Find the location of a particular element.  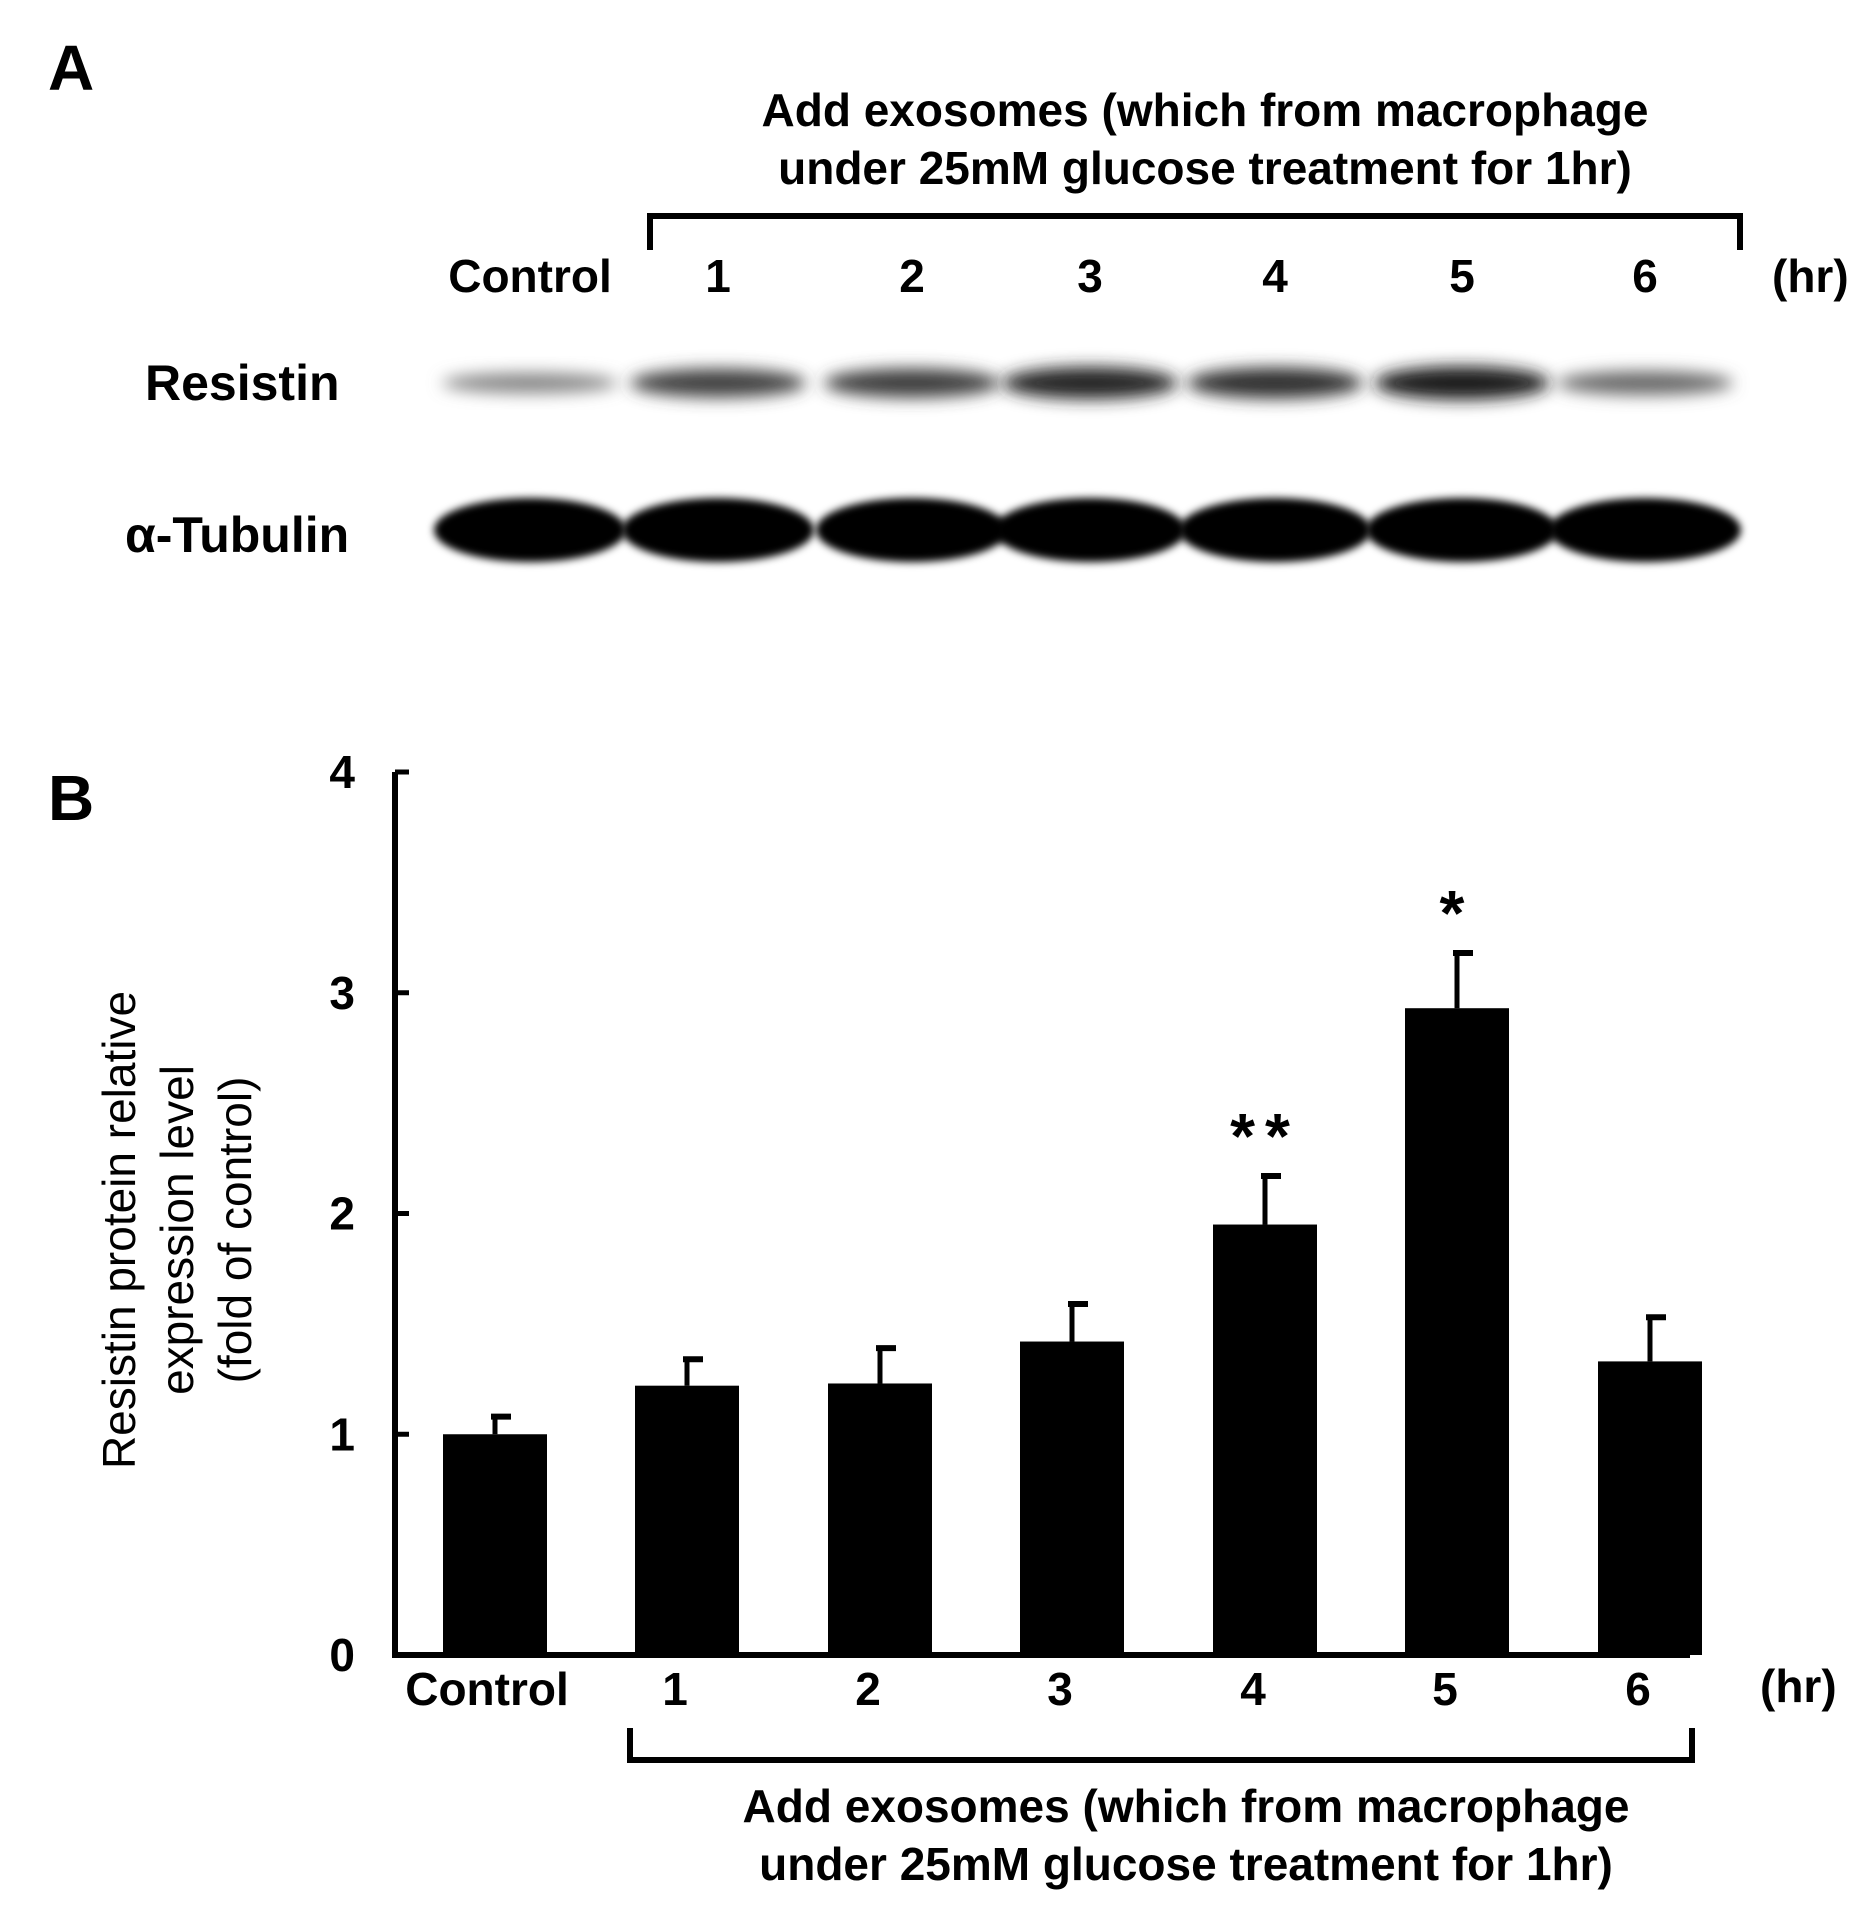

blot-lane-label: Control is located at coordinates (530, 276).